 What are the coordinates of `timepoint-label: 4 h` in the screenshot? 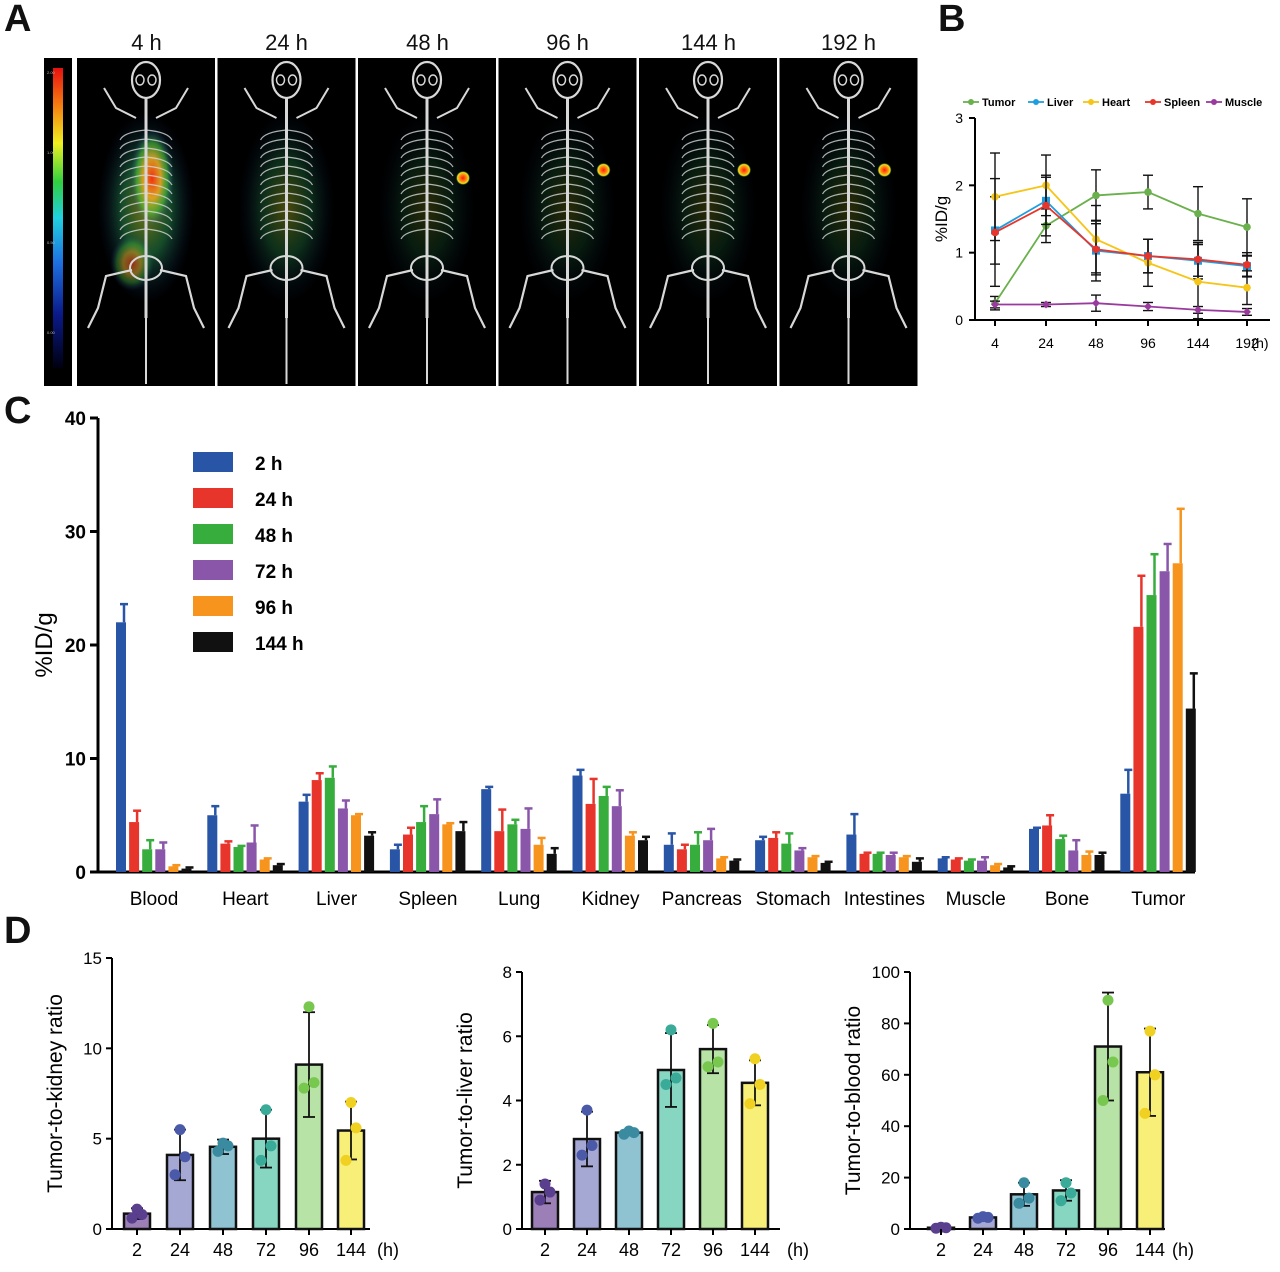 It's located at (146, 42).